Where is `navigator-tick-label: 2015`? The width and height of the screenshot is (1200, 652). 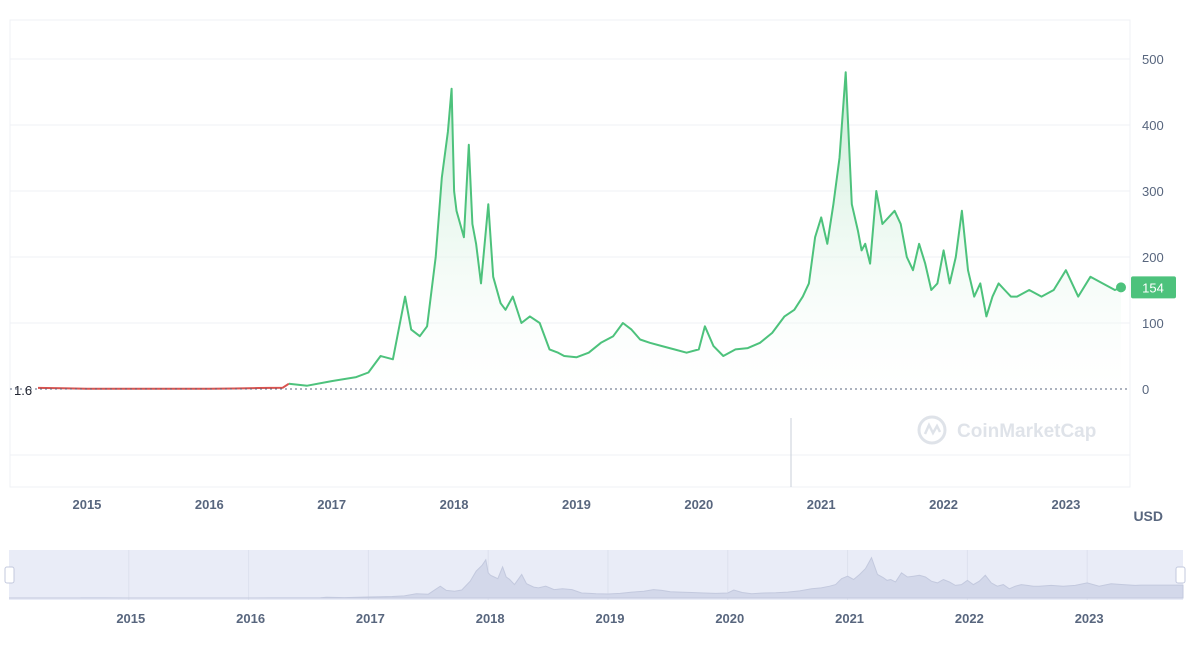
navigator-tick-label: 2015 is located at coordinates (130, 618).